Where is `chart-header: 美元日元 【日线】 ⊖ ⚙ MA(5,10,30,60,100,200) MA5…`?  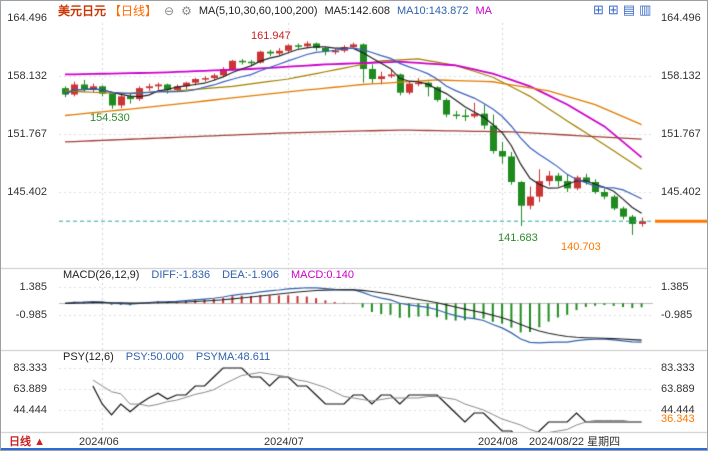
chart-header: 美元日元 【日线】 ⊖ ⚙ MA(5,10,30,60,100,200) MA5… is located at coordinates (275, 11).